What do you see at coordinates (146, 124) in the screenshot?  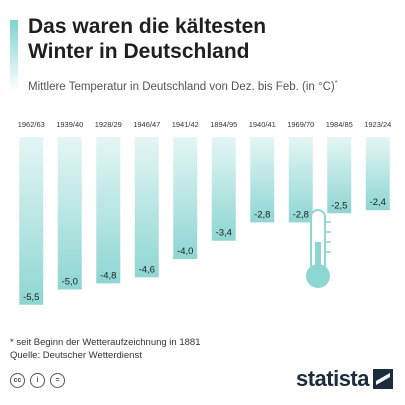 I see `category-label: 1946/47` at bounding box center [146, 124].